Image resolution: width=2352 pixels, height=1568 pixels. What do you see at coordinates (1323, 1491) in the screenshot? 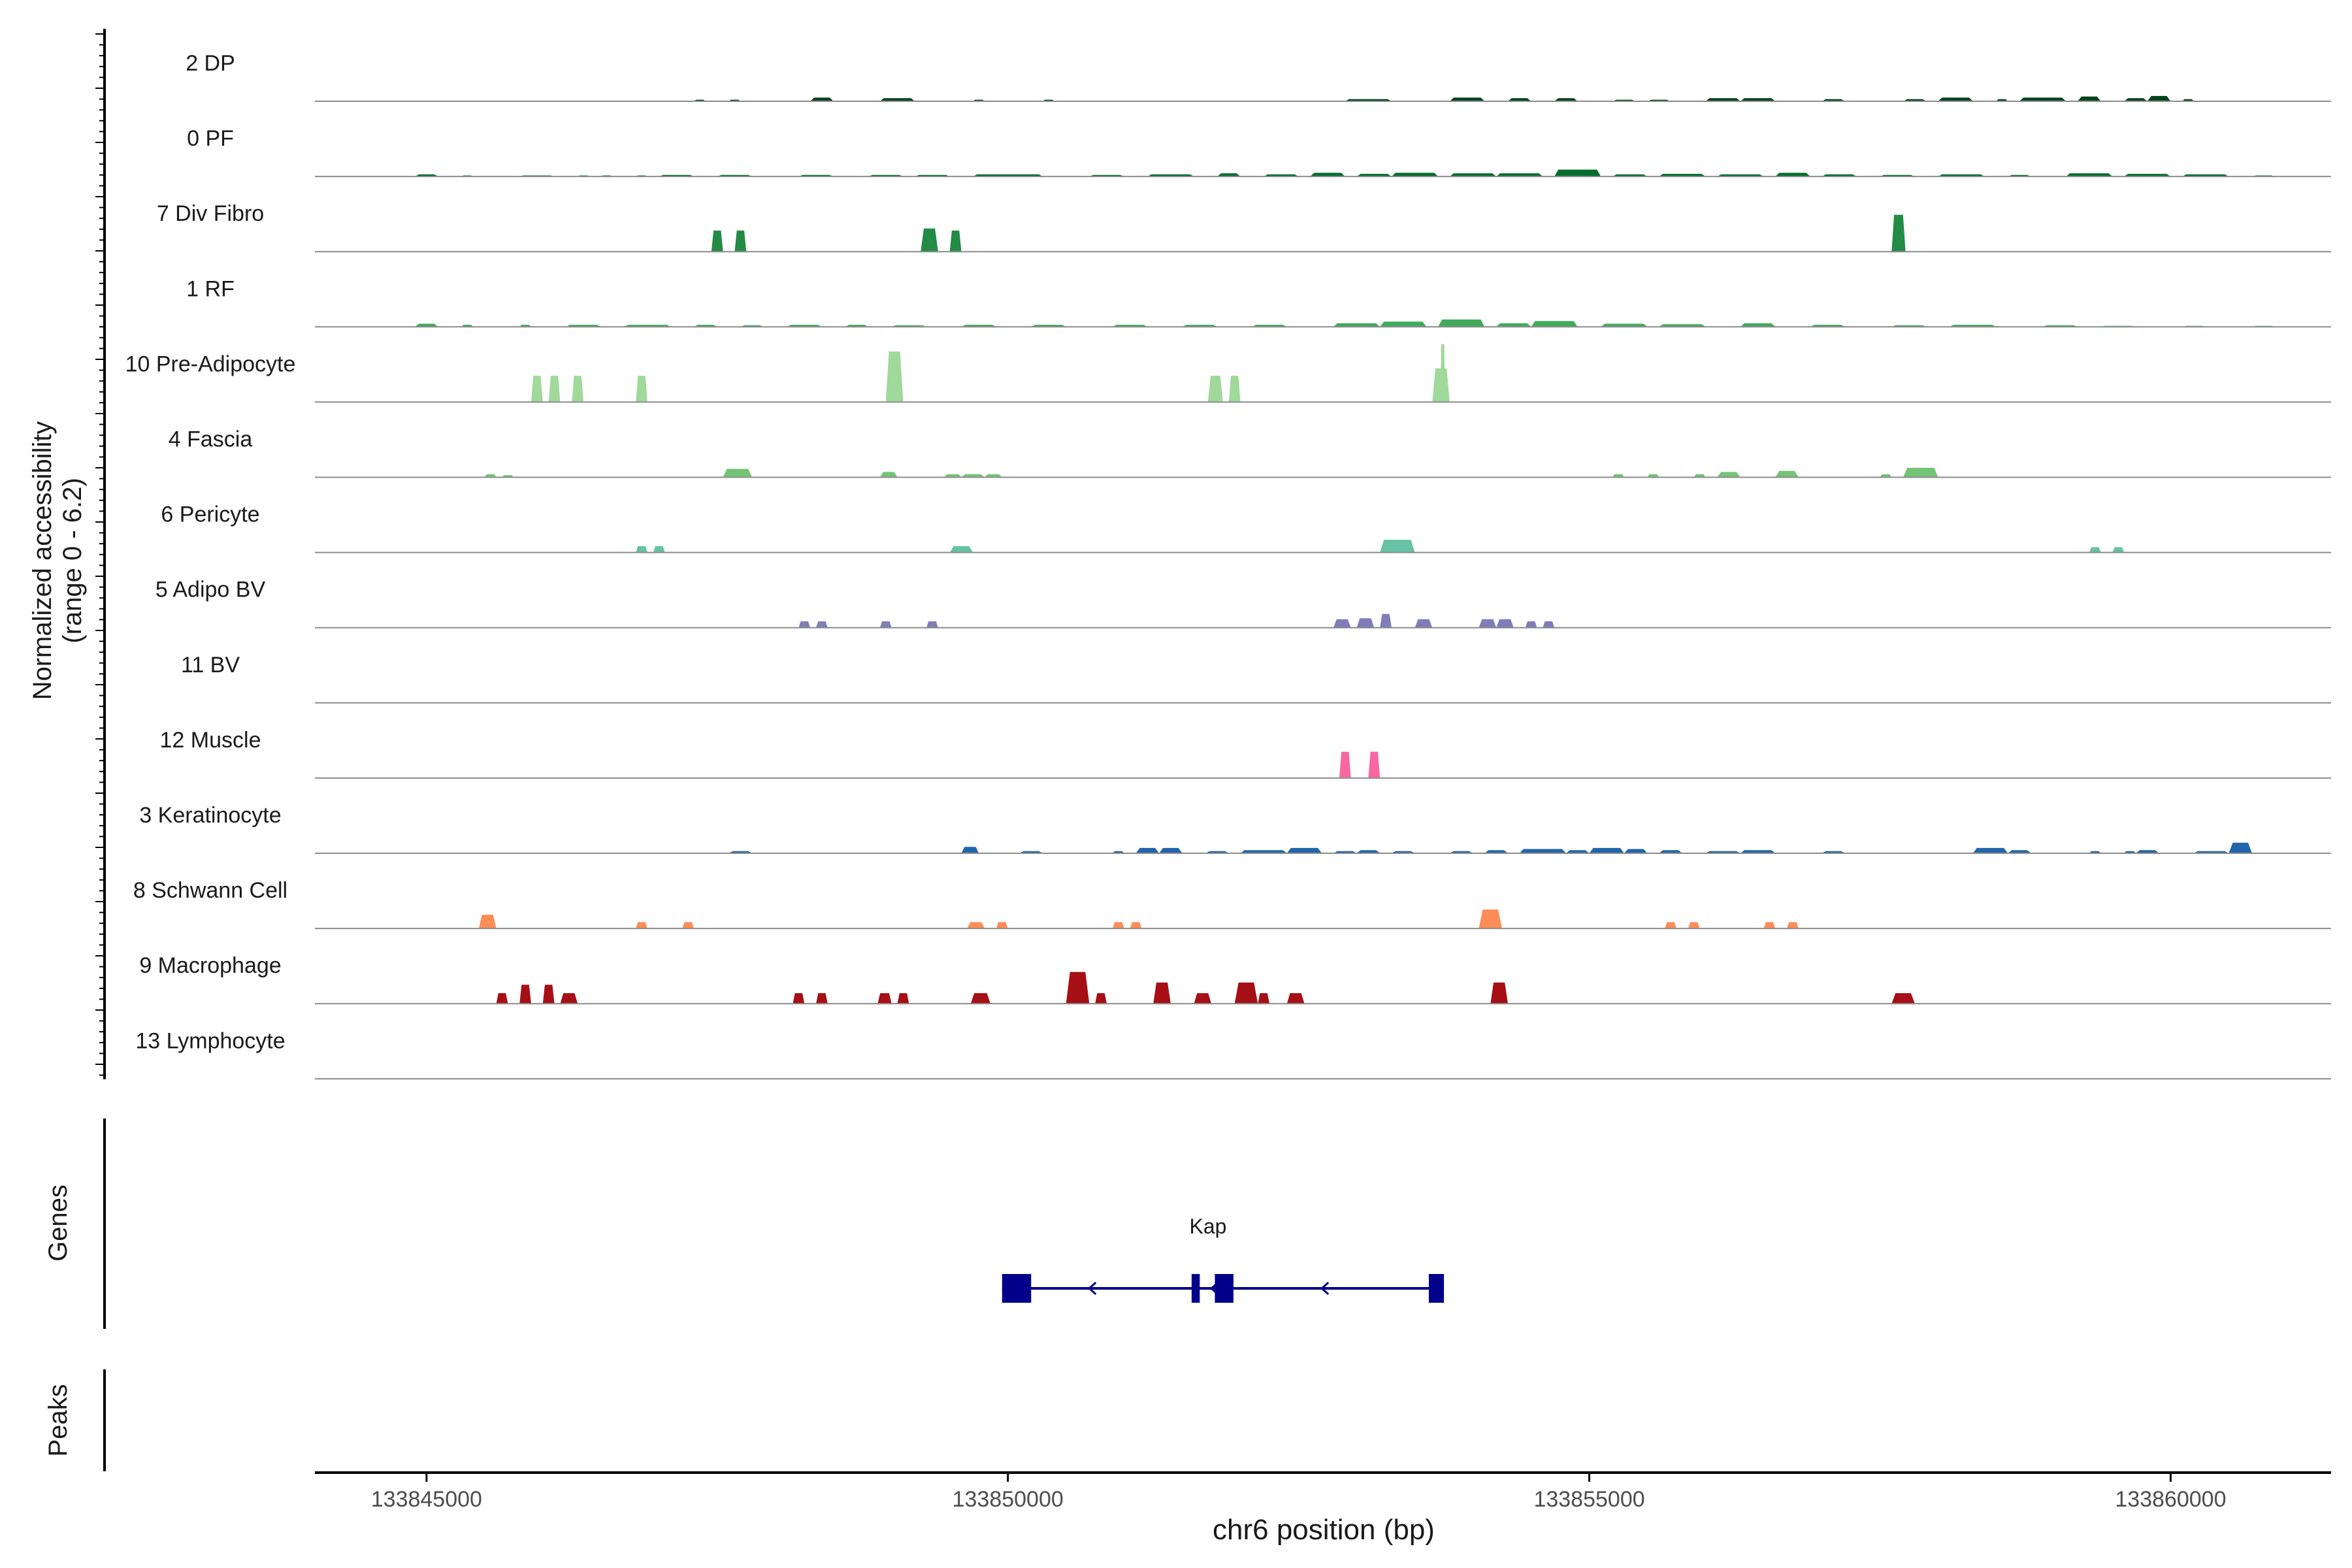
I see `x-axis: 133845000 133850000 133855000 133860000` at bounding box center [1323, 1491].